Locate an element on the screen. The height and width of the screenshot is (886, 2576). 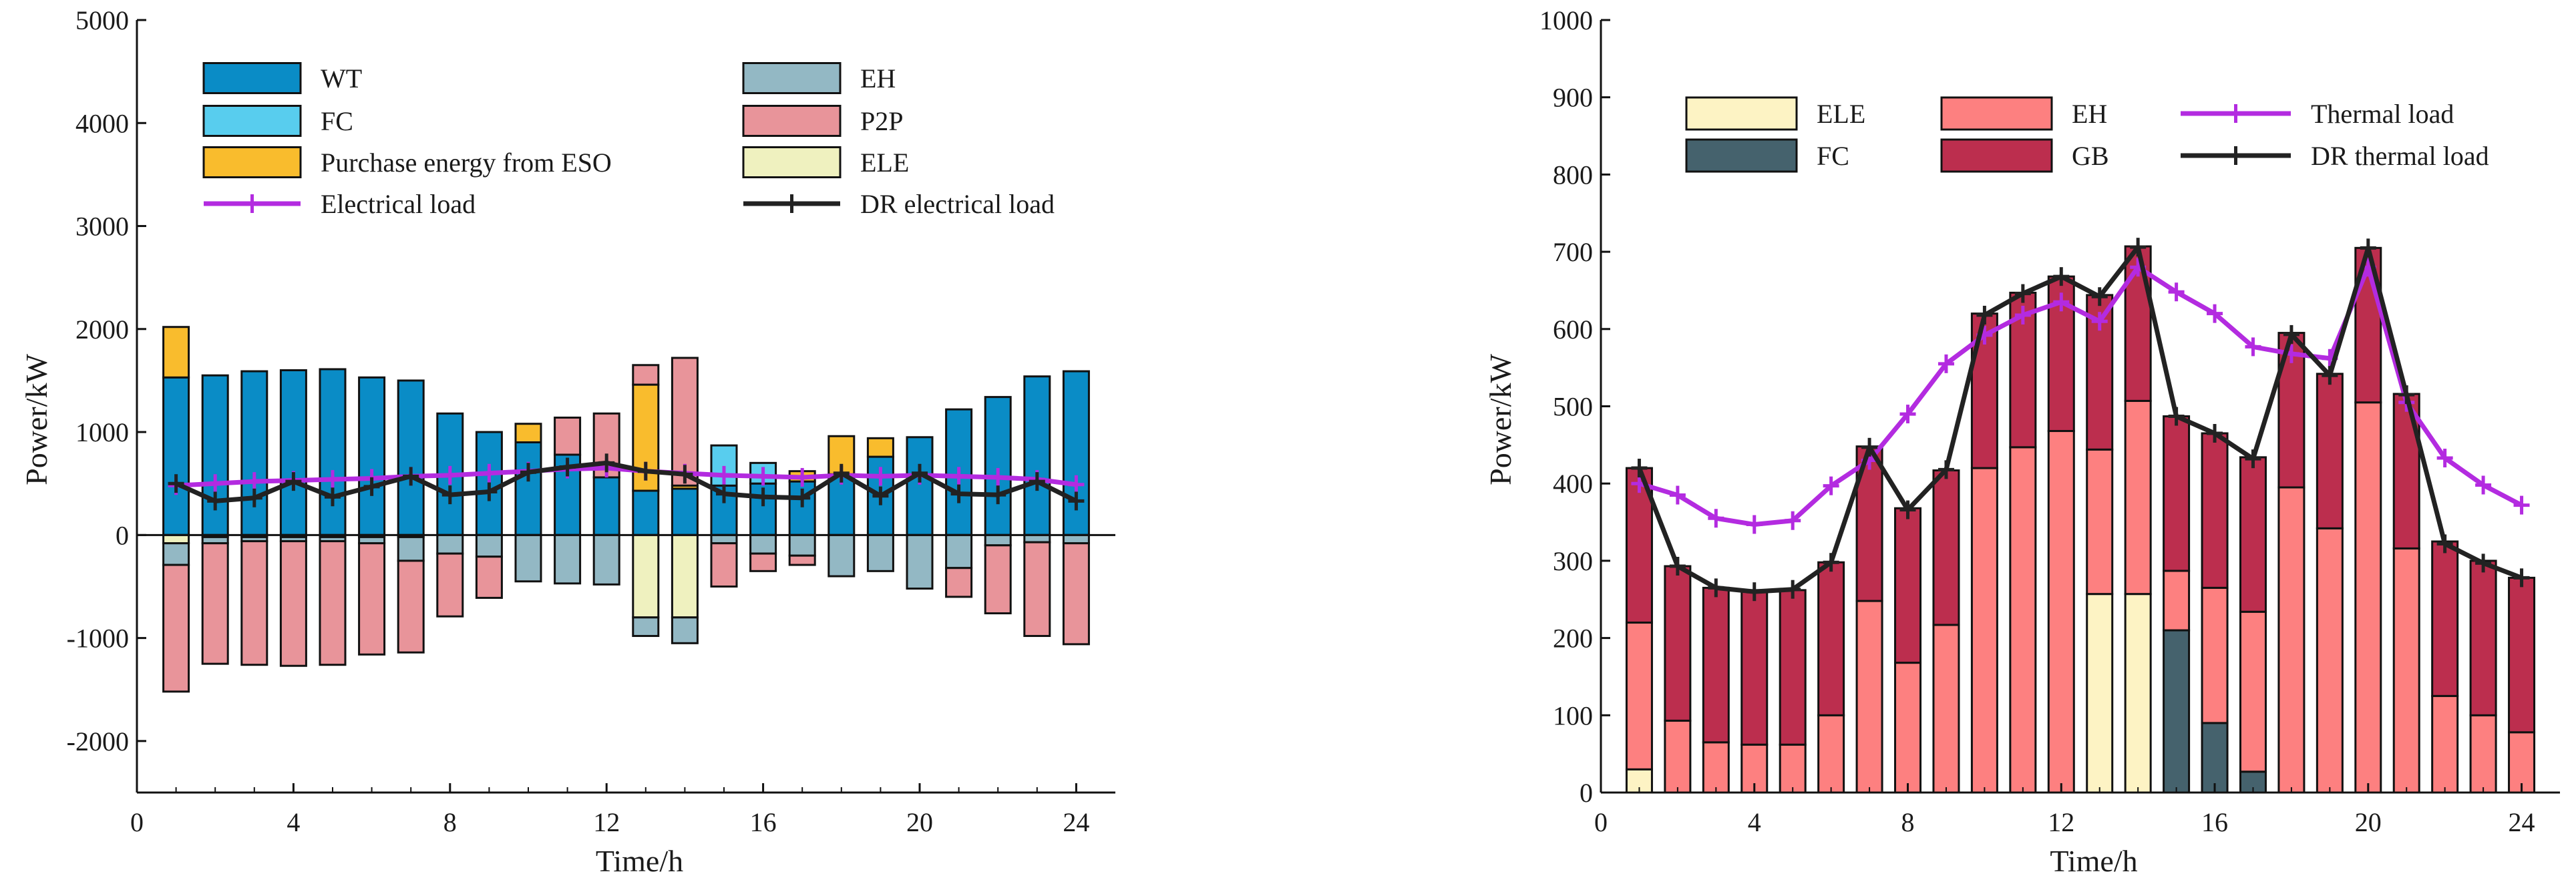
bar-p2p-t5 is located at coordinates (333, 603).